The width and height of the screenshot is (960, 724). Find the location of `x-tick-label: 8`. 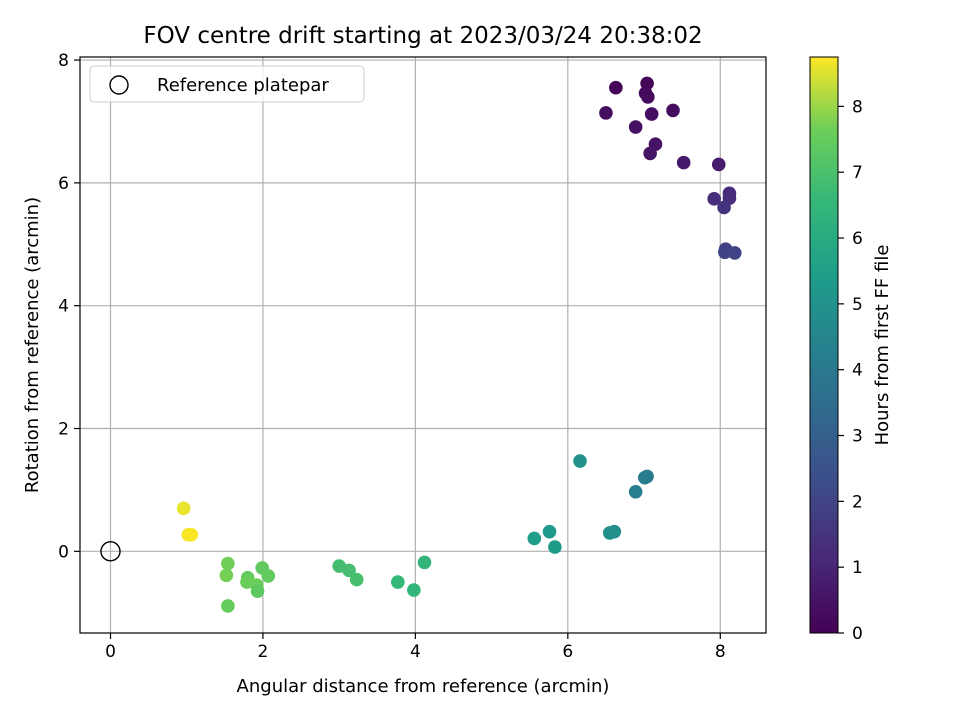

x-tick-label: 8 is located at coordinates (720, 652).